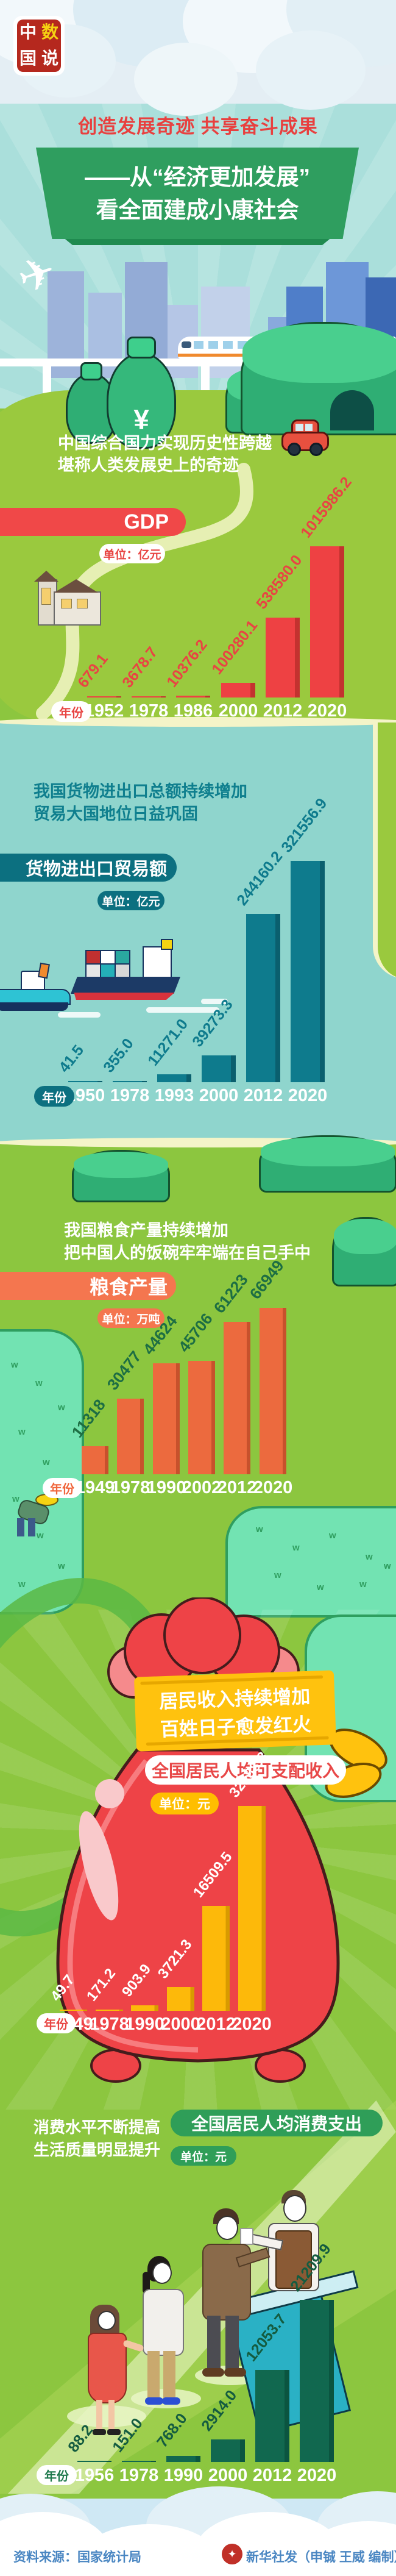 This screenshot has height=2576, width=396. I want to click on bar-consumption-2020, so click(317, 2381).